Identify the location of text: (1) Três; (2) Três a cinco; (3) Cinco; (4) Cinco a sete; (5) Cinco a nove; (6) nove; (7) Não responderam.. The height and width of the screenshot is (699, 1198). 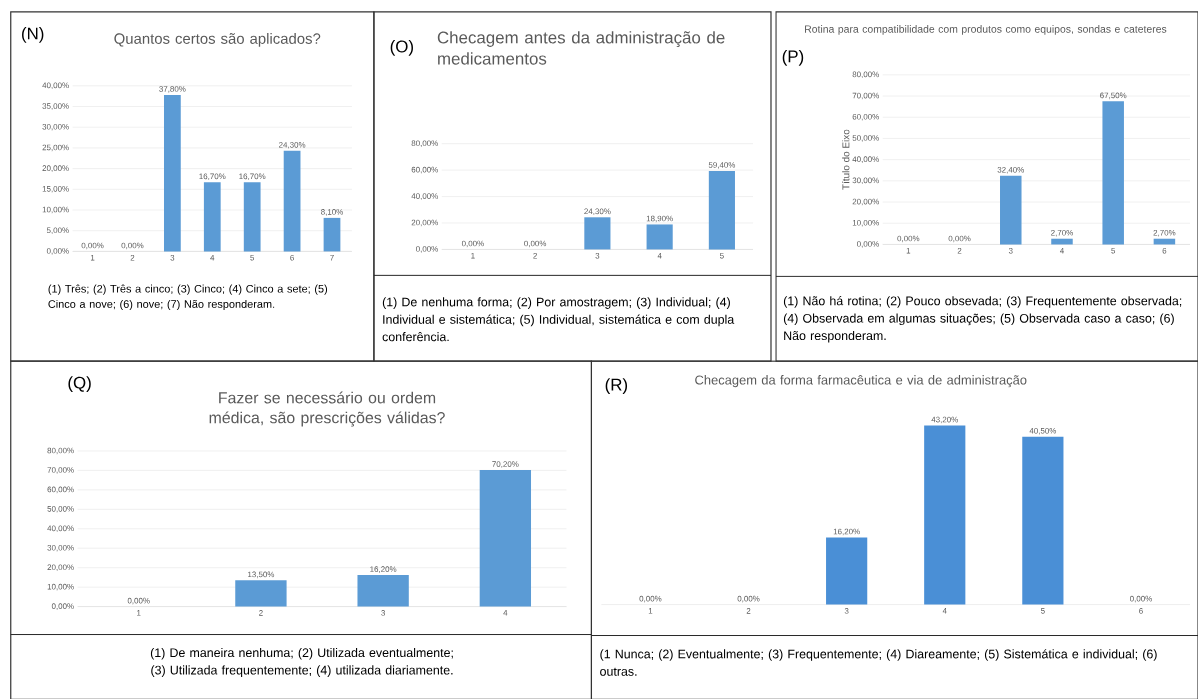
(188, 297).